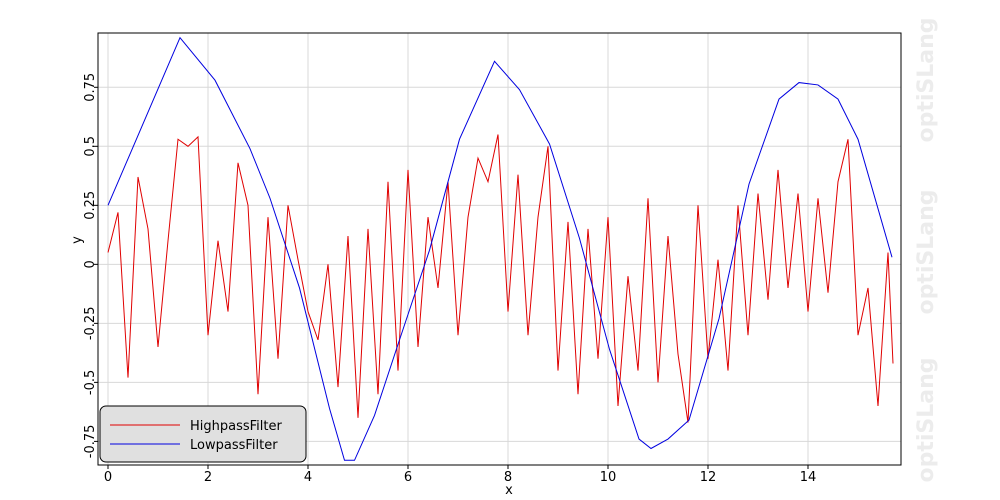 The height and width of the screenshot is (500, 1000). I want to click on x-tick-label: 12, so click(708, 477).